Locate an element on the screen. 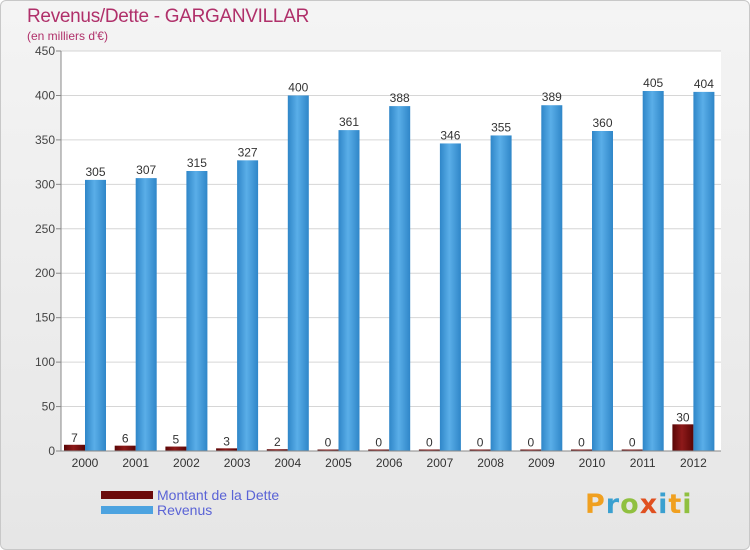 The image size is (750, 550). legend: Montant de la Dette Revenus is located at coordinates (190, 502).